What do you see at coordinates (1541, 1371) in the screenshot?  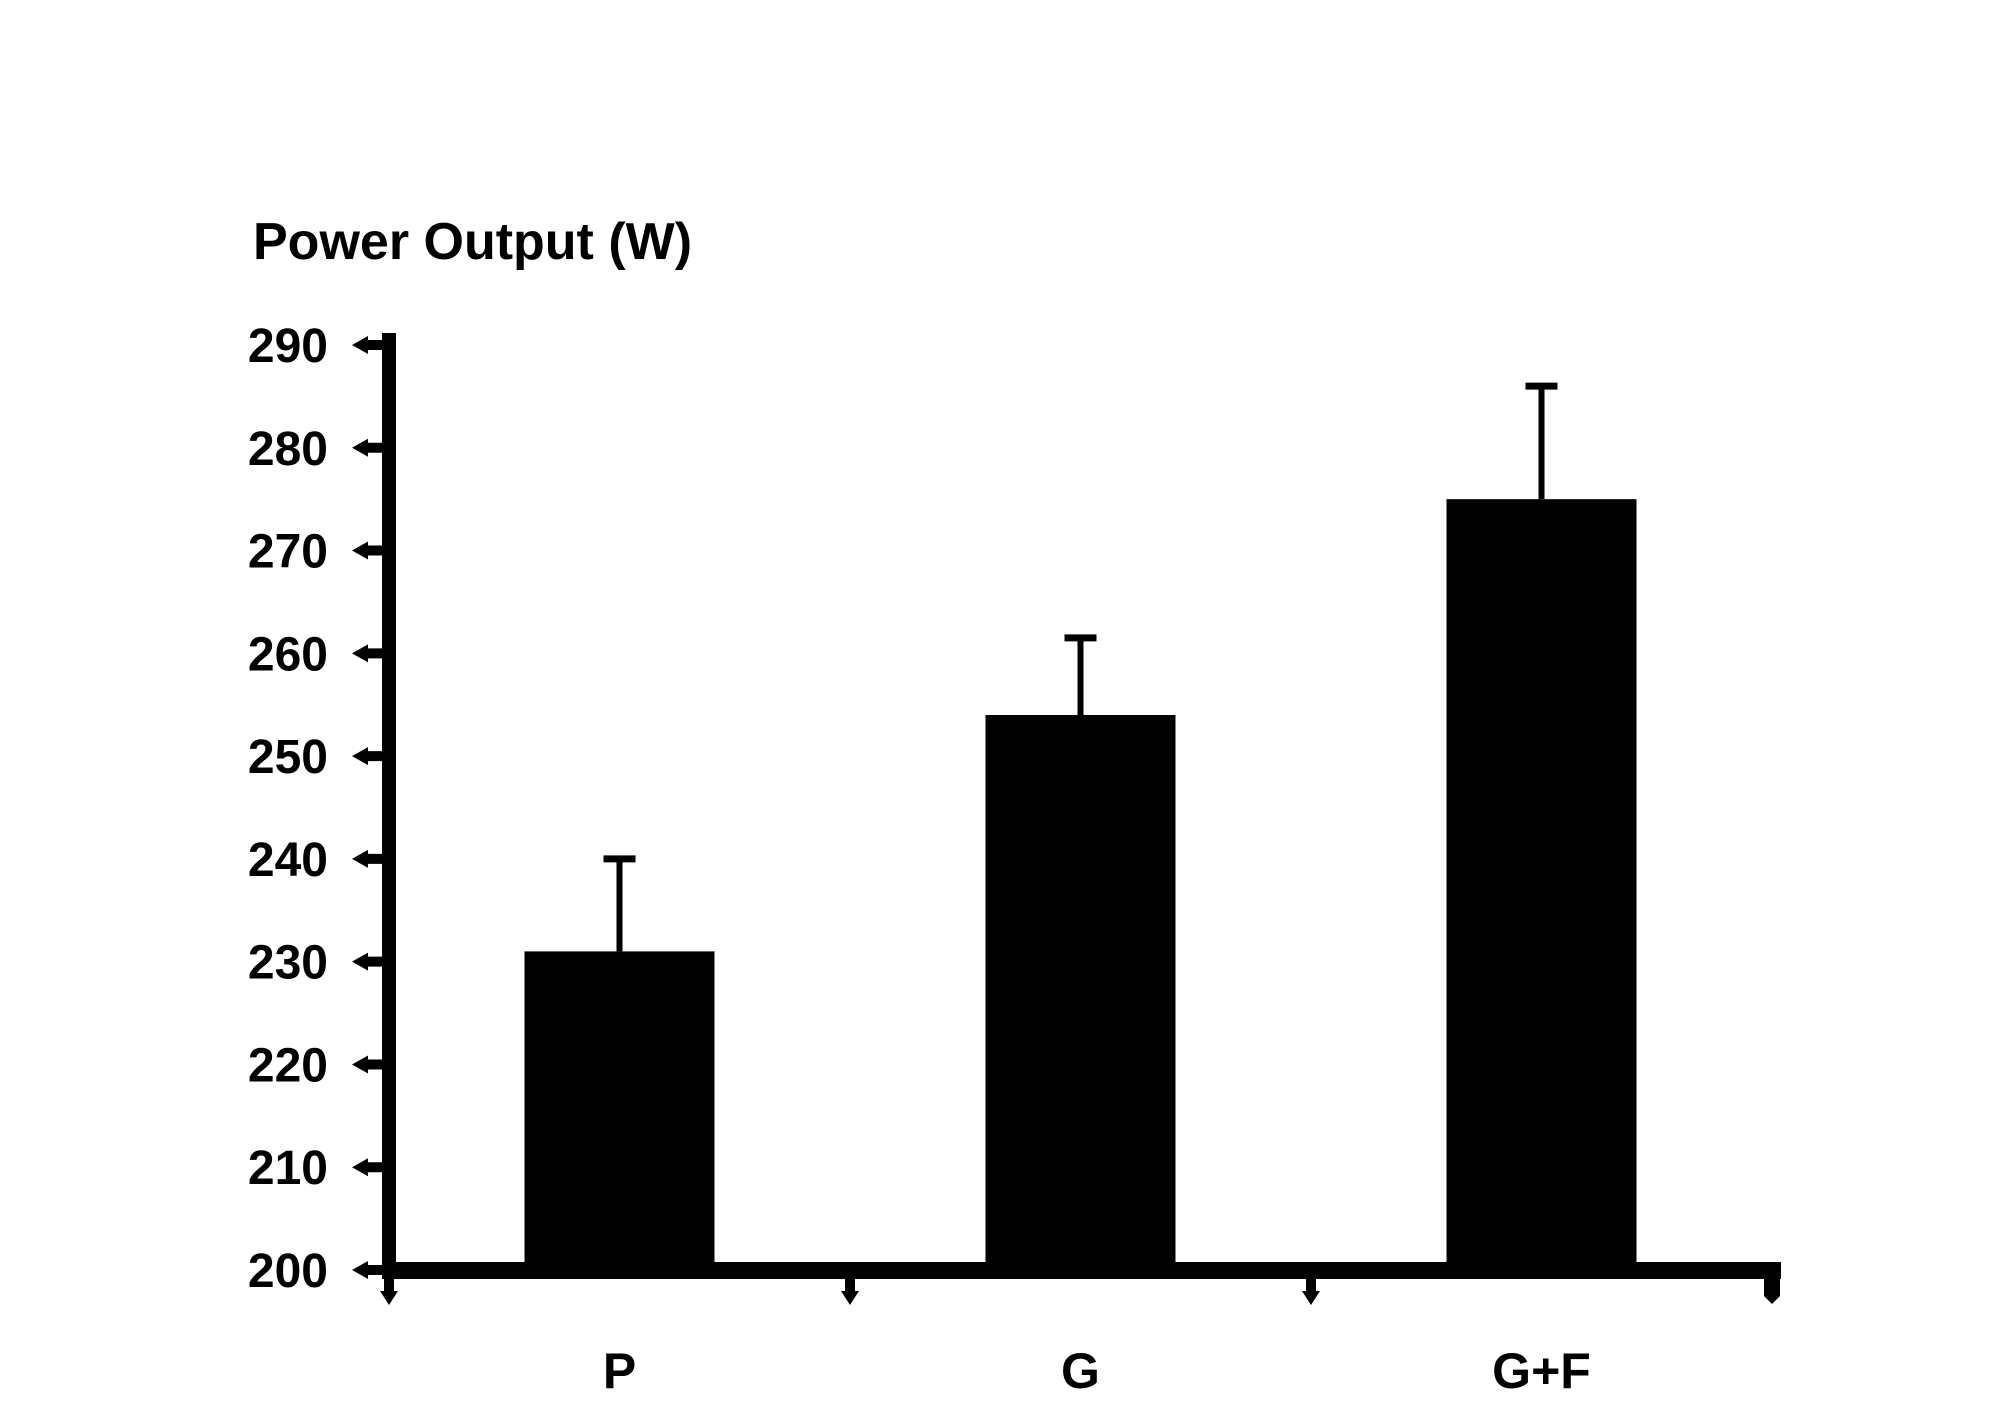 I see `x-category-label: G+F` at bounding box center [1541, 1371].